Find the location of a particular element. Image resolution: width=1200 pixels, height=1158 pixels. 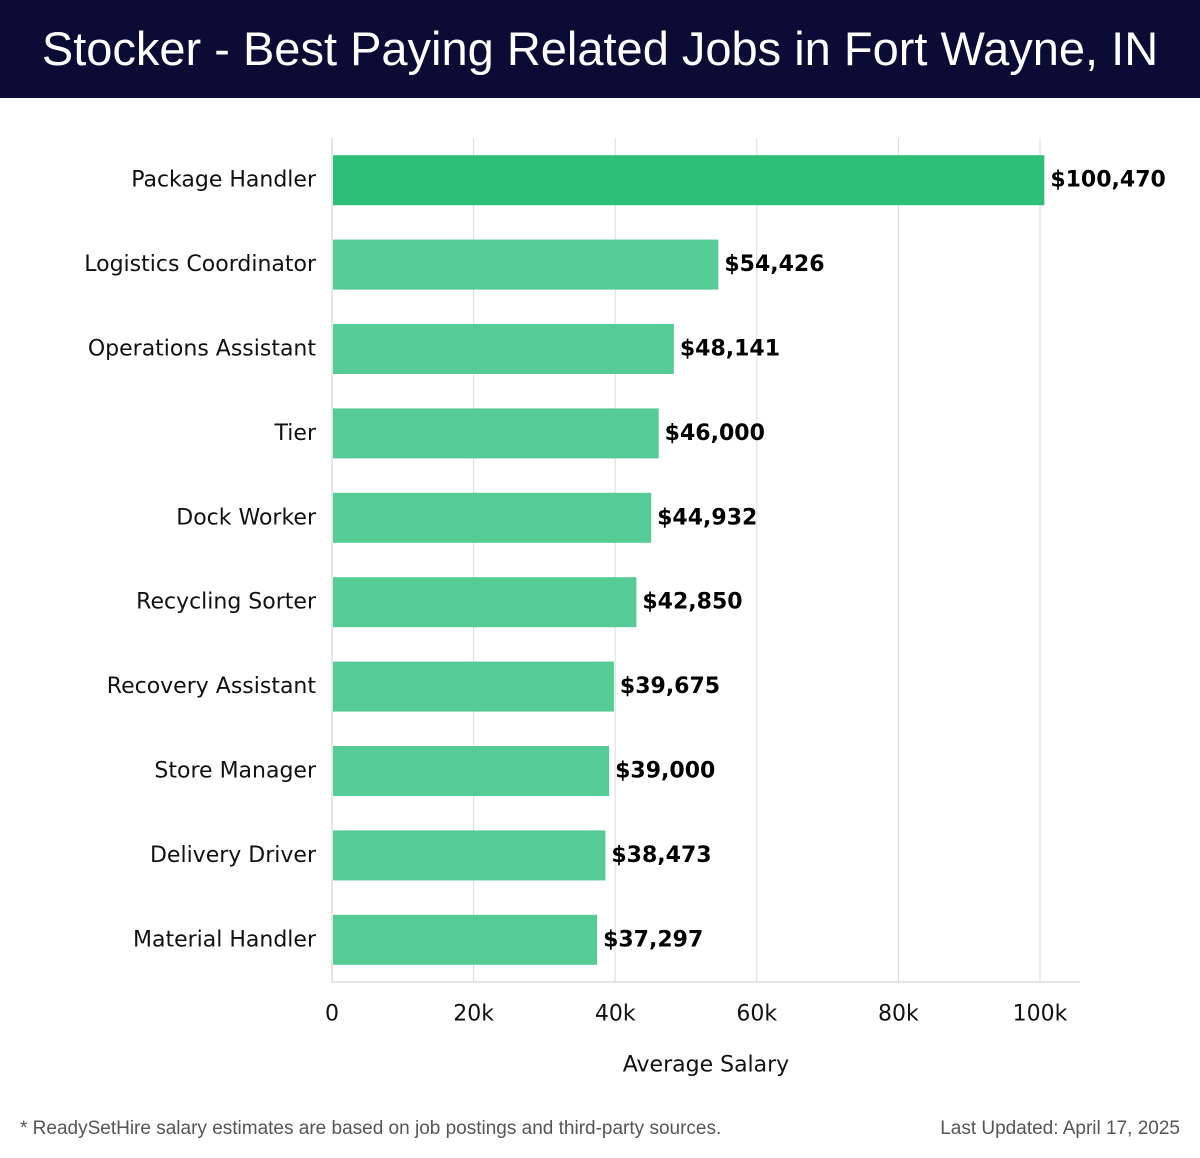

category-label: Logistics Coordinator is located at coordinates (200, 264).